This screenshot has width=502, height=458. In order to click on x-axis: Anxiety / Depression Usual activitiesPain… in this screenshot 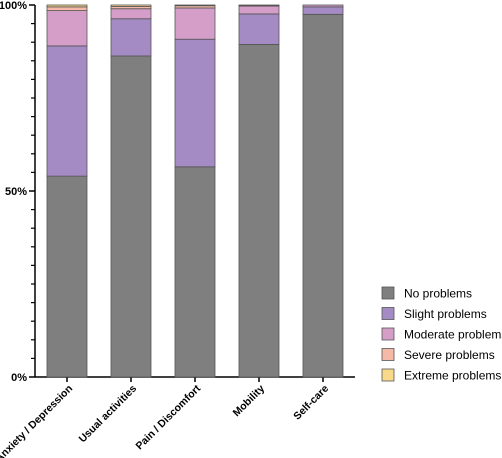, I will do `click(177, 417)`.